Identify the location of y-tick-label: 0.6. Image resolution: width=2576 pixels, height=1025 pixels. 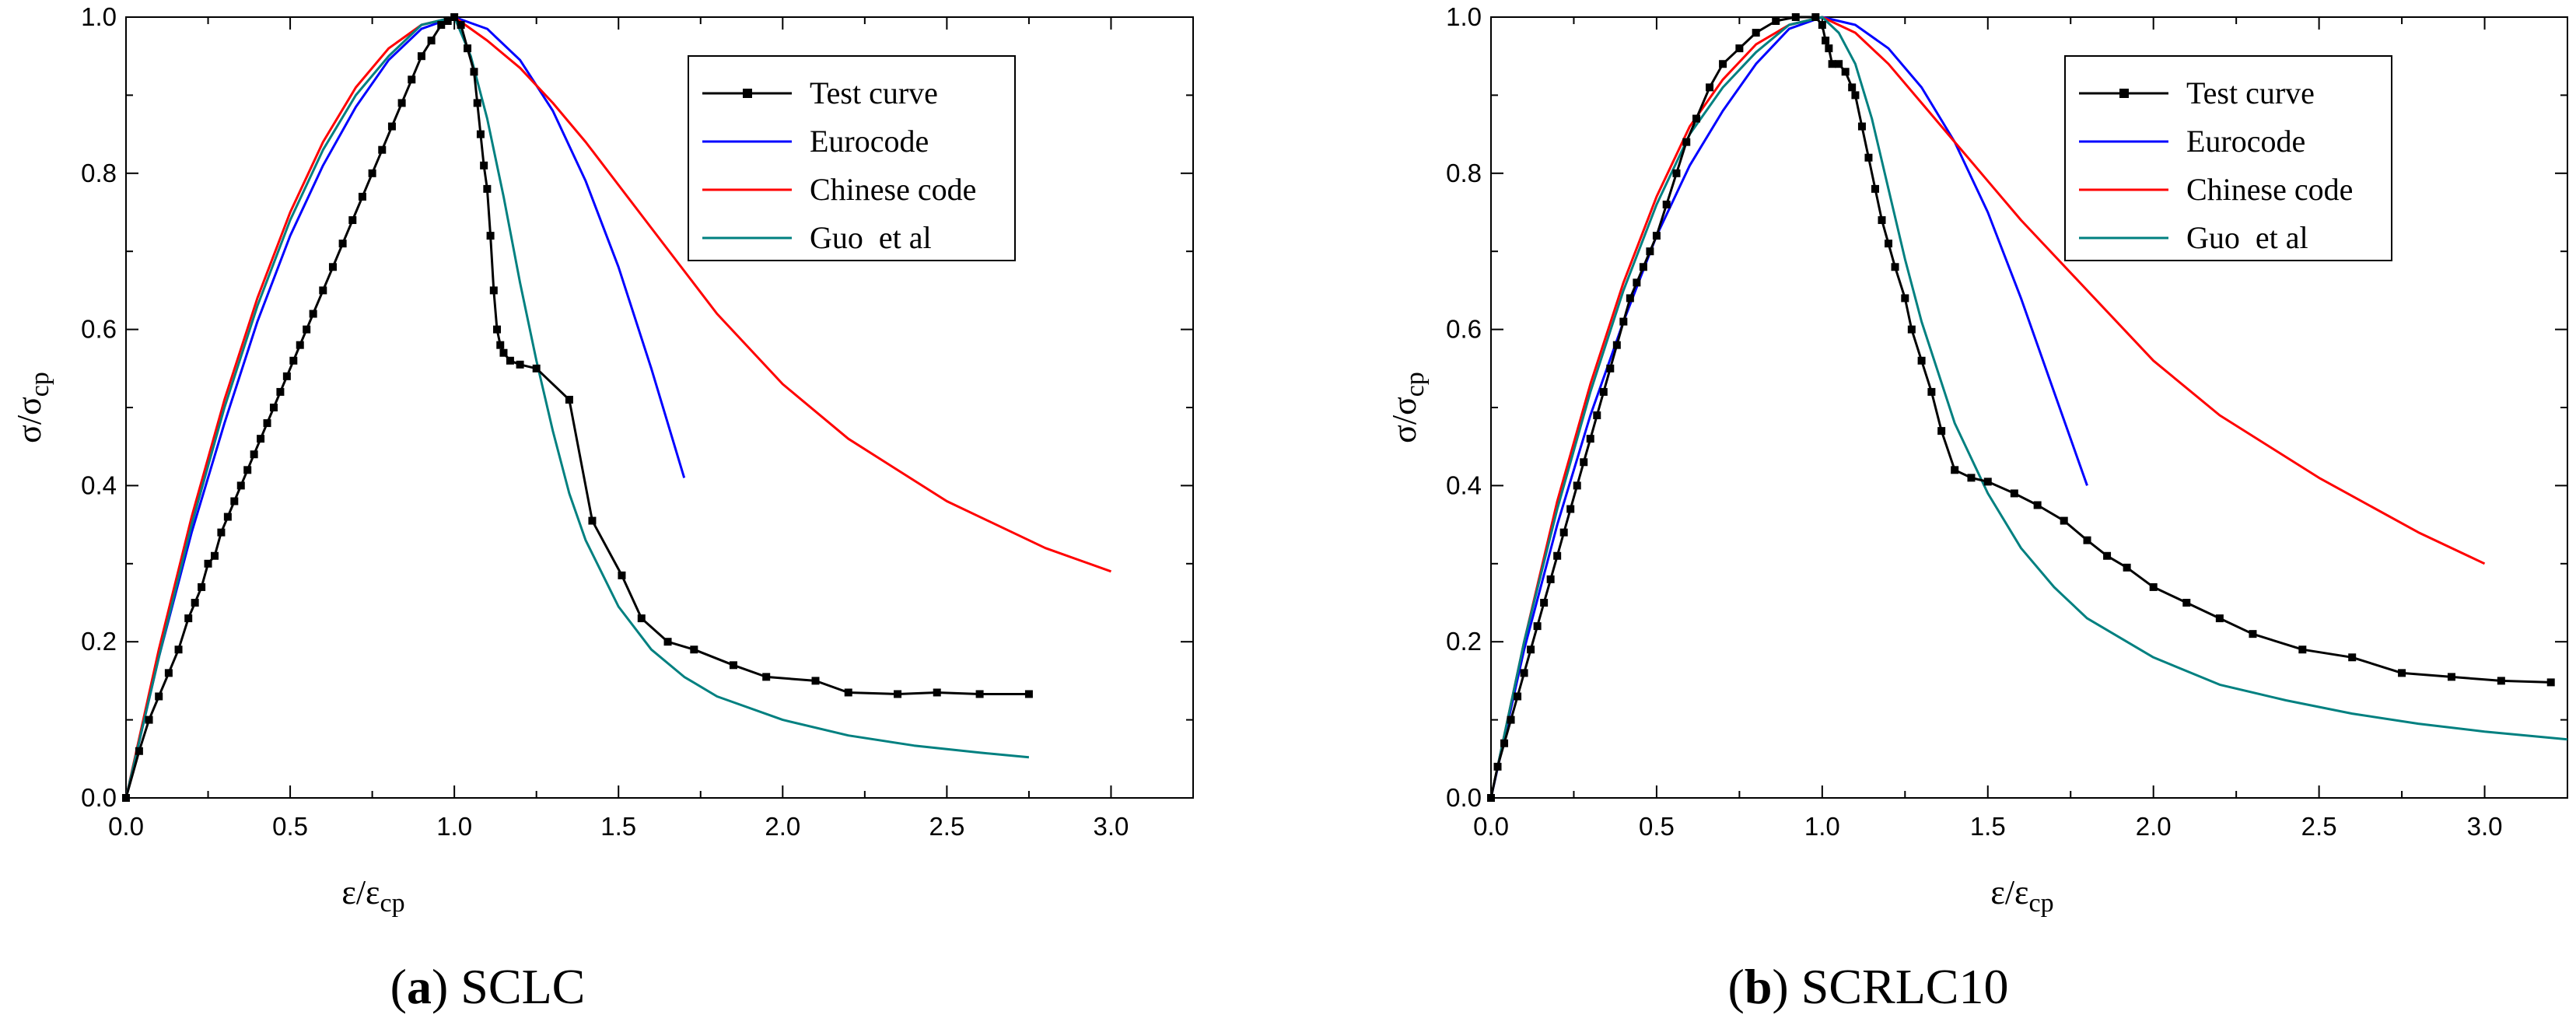
(99, 329).